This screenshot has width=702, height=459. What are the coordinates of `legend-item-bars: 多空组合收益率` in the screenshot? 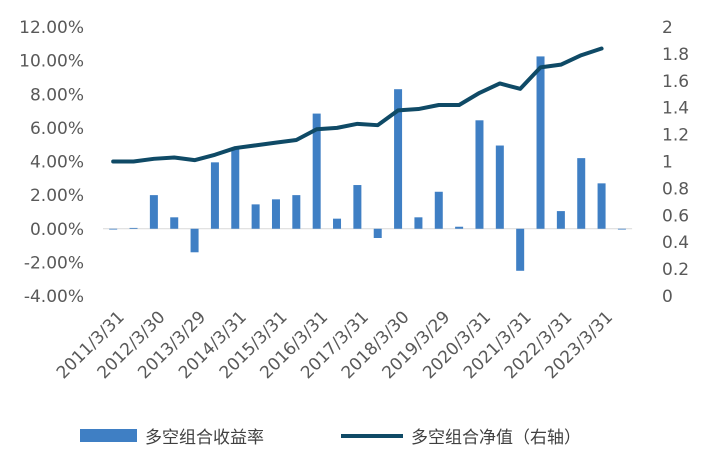 It's located at (172, 435).